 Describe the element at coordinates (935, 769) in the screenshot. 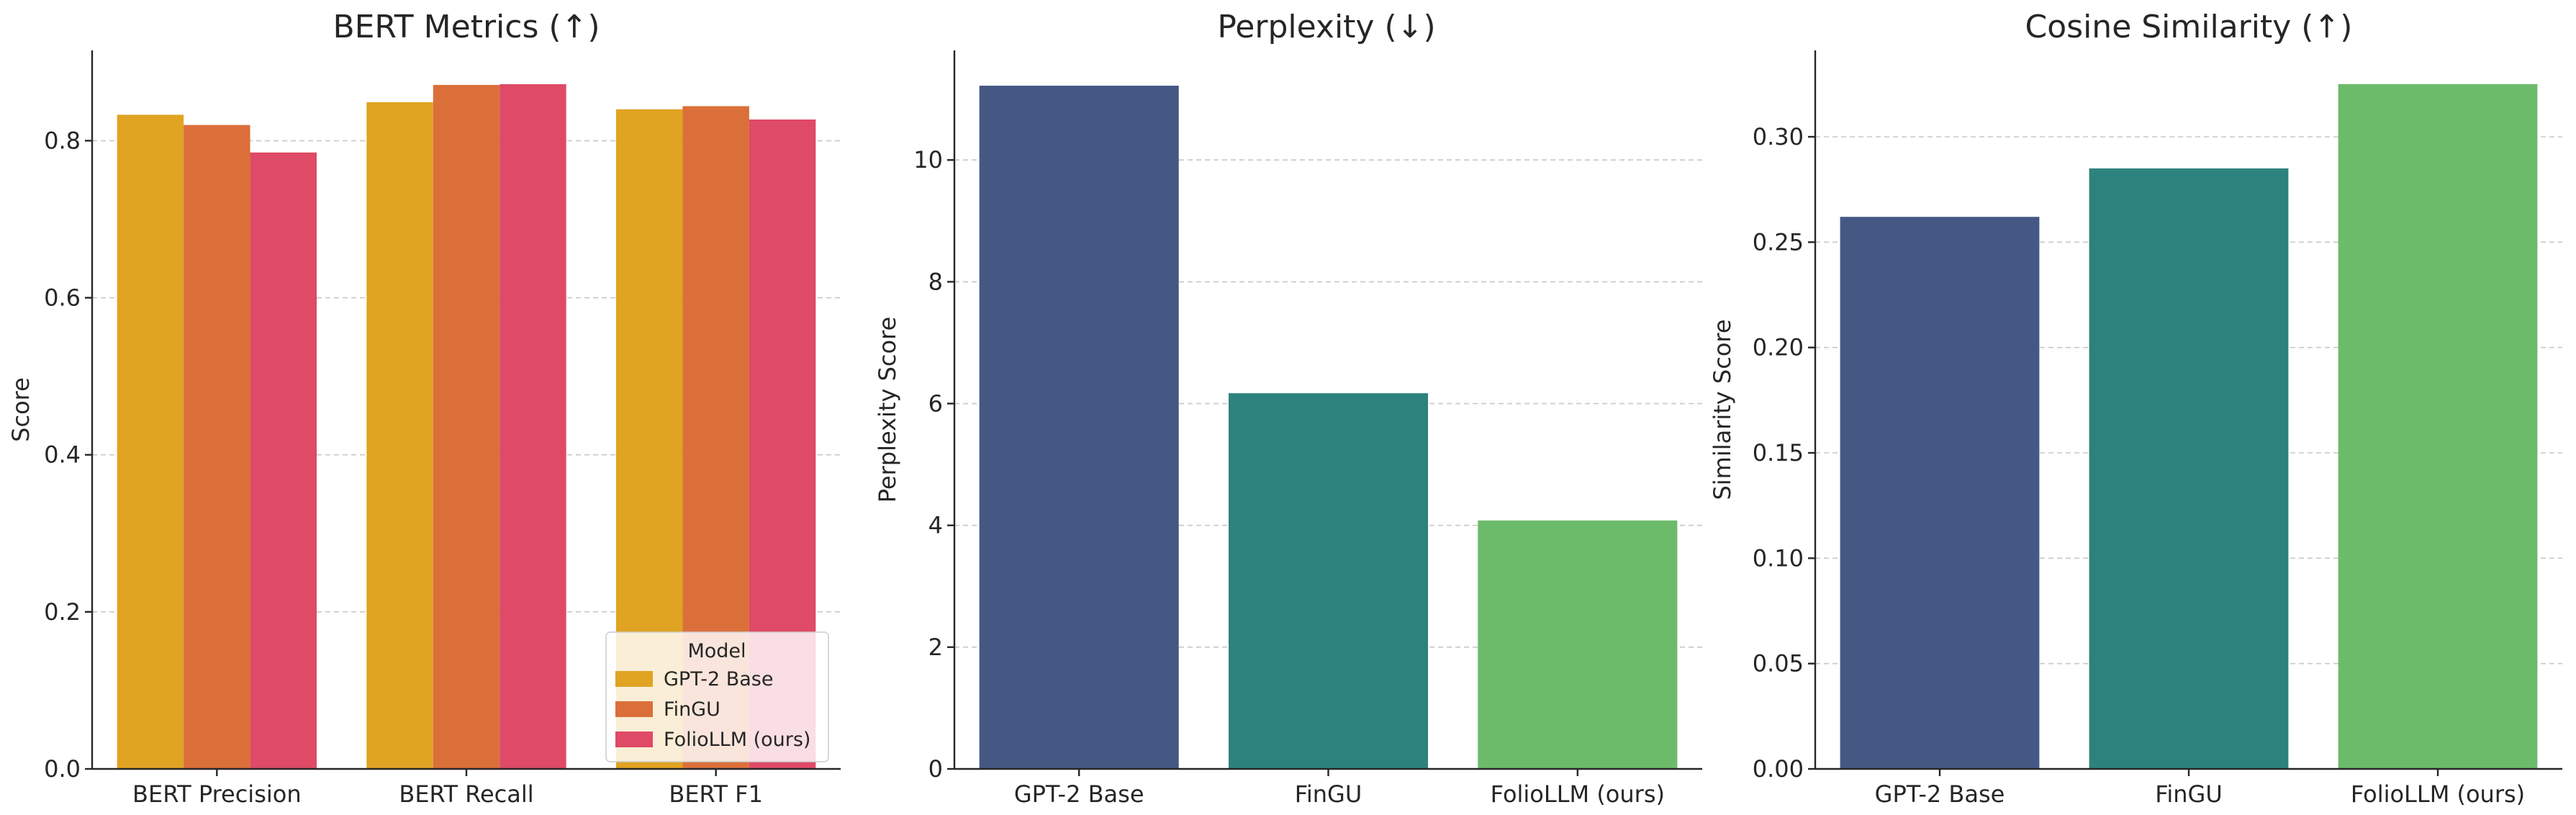

I see `y-tick-label: 0` at that location.